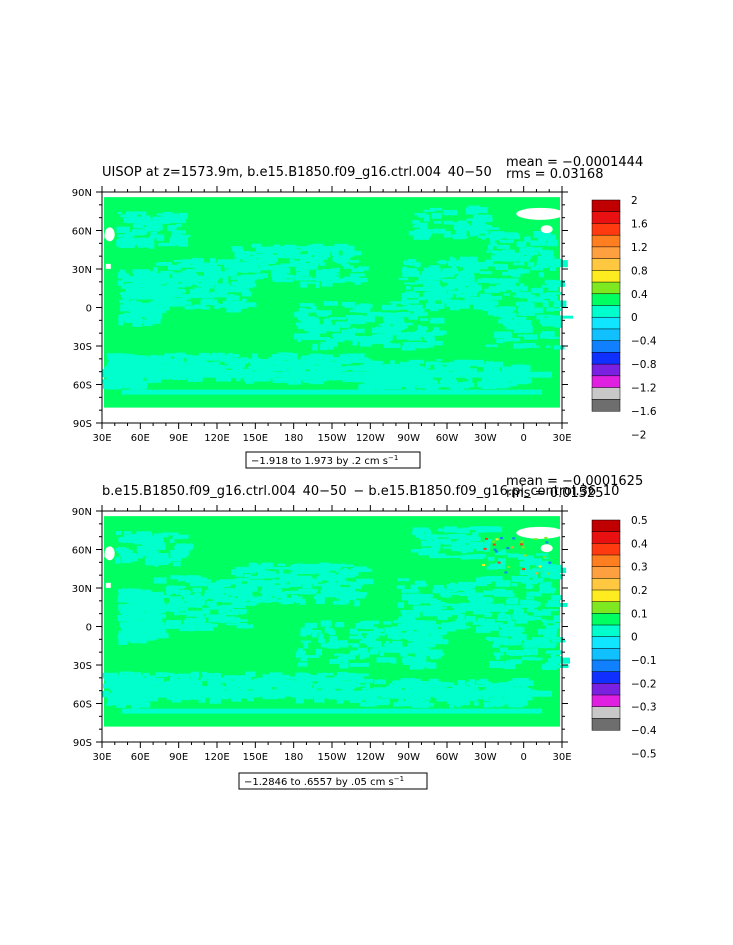 The image size is (733, 945). What do you see at coordinates (606, 701) in the screenshot?
I see `colorbar-swatch` at bounding box center [606, 701].